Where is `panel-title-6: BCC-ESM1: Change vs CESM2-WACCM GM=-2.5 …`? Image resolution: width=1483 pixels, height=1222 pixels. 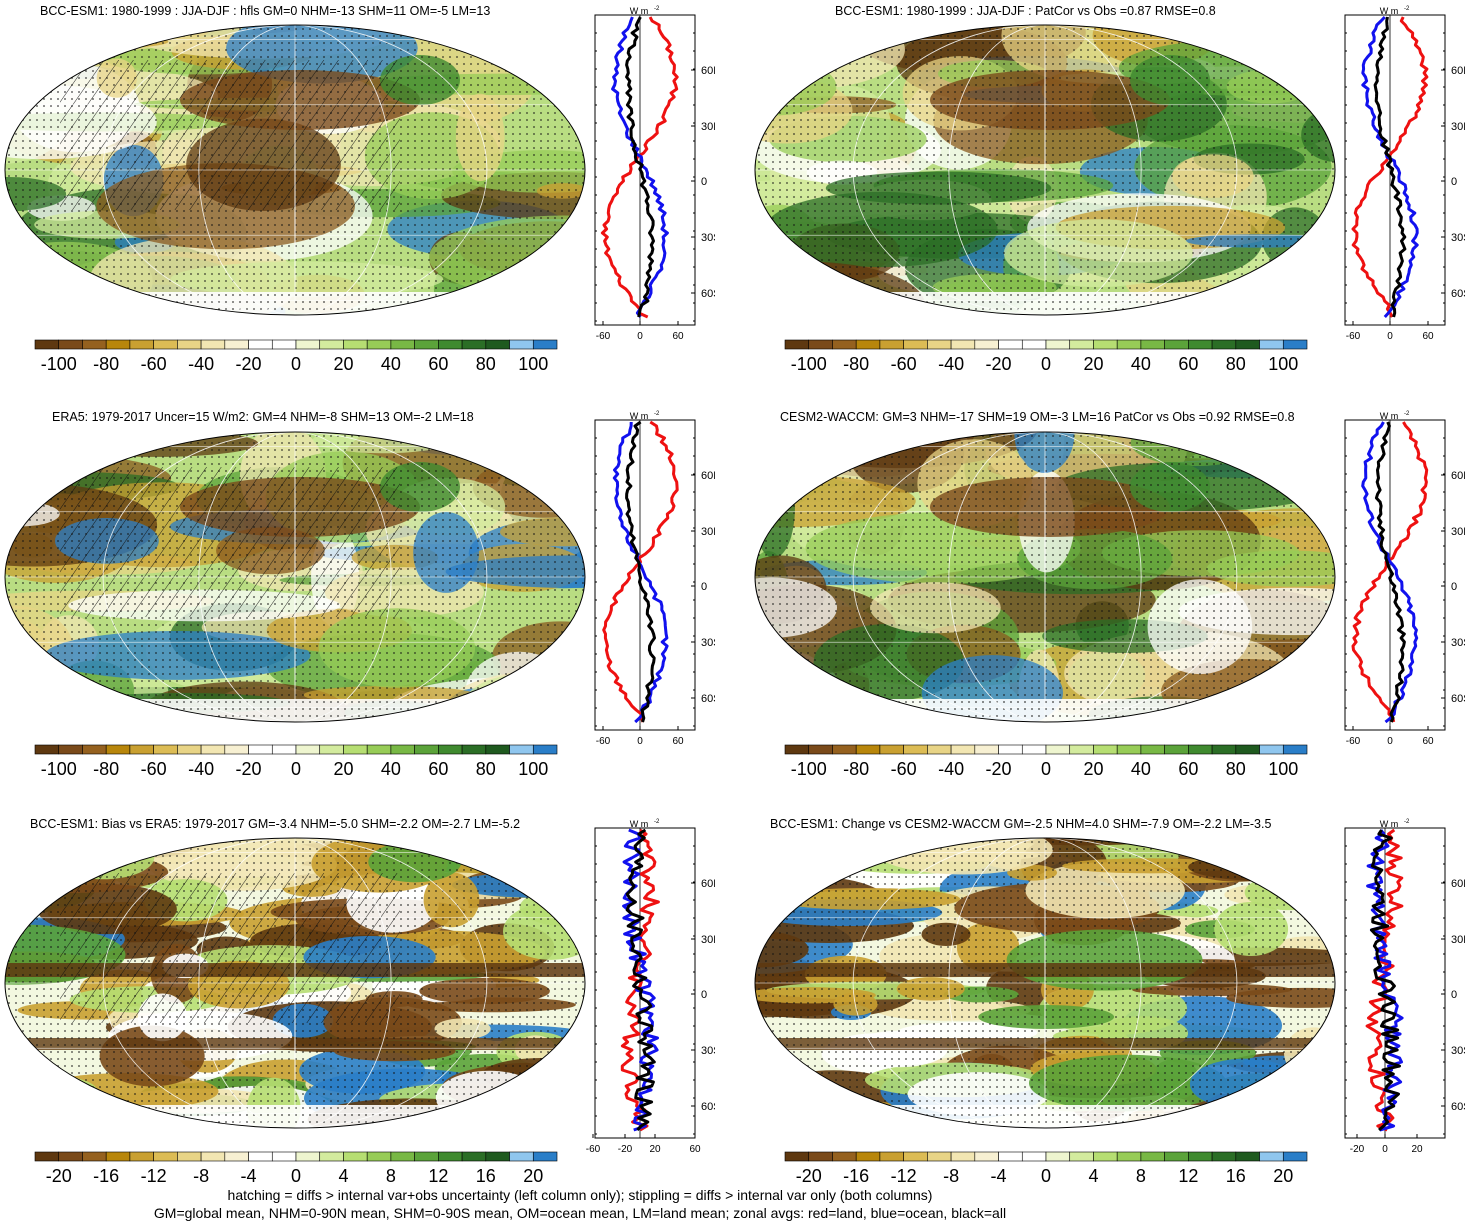 panel-title-6: BCC-ESM1: Change vs CESM2-WACCM GM=-2.5 … is located at coordinates (1021, 824).